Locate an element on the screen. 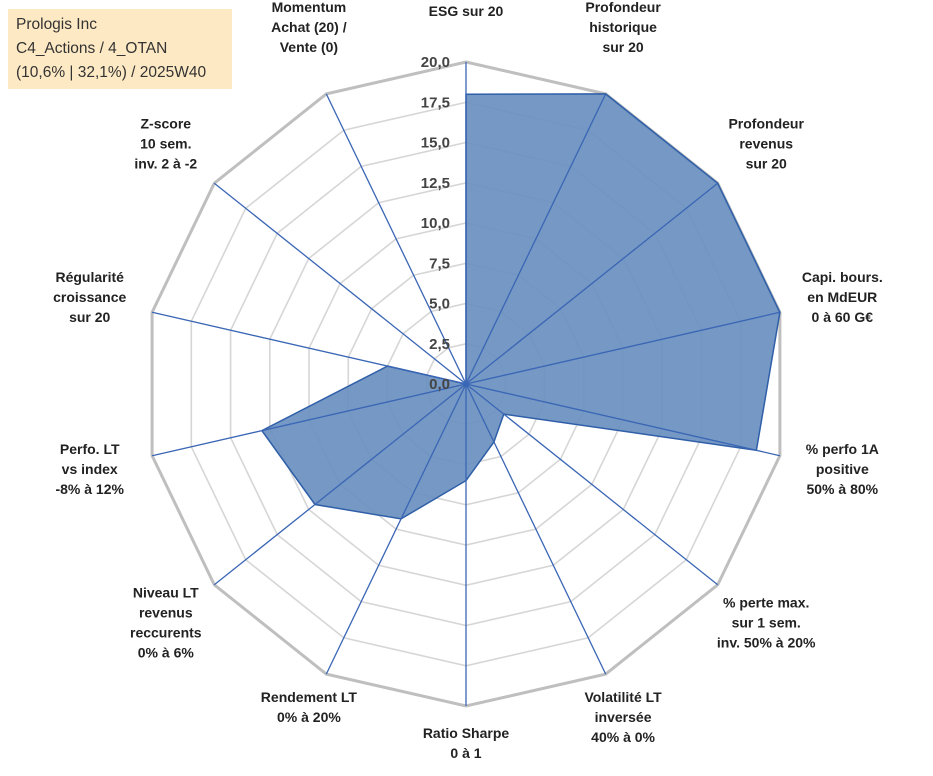 The image size is (933, 776). company-name: Prologis Inc is located at coordinates (56, 24).